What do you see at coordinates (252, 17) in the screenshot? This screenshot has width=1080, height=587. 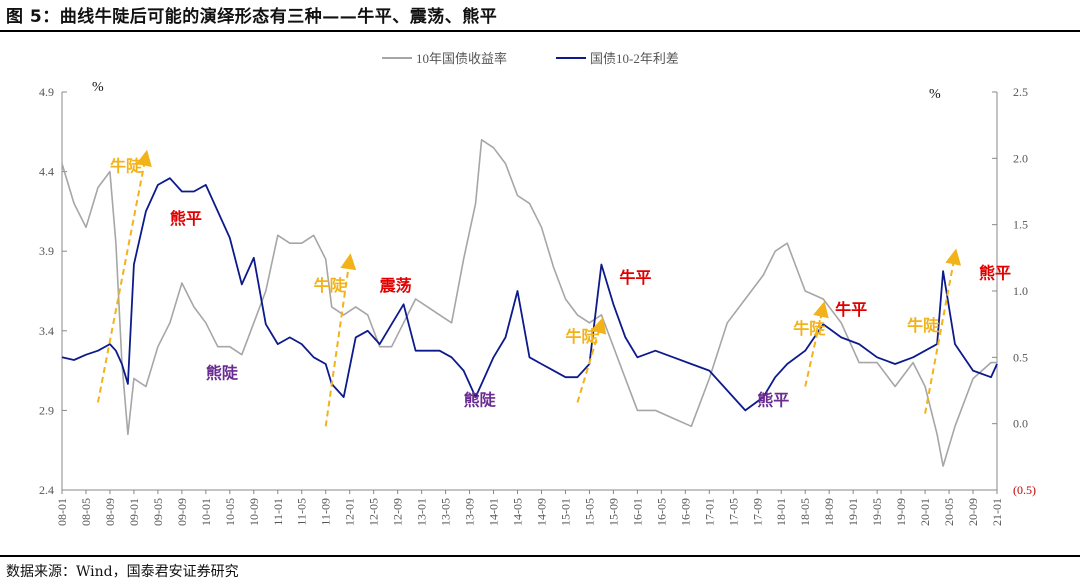 I see `chart-title: 图 5：曲线牛陡后可能的演绎形态有三种——牛平、震荡、熊平` at bounding box center [252, 17].